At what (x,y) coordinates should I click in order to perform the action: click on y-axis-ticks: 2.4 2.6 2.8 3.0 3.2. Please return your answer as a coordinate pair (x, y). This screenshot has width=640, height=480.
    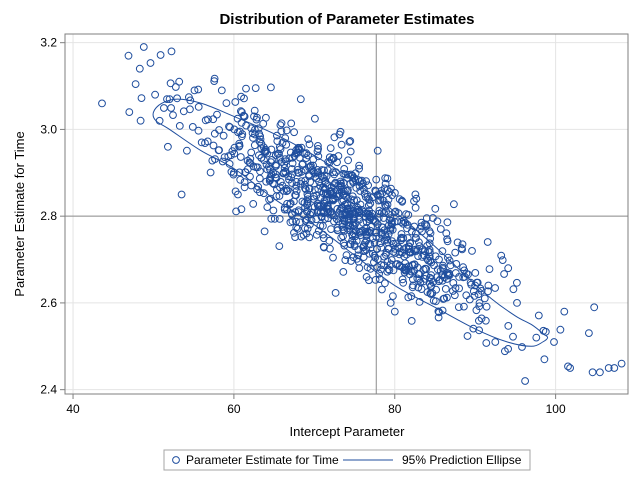
    Looking at the image, I should click on (52, 216).